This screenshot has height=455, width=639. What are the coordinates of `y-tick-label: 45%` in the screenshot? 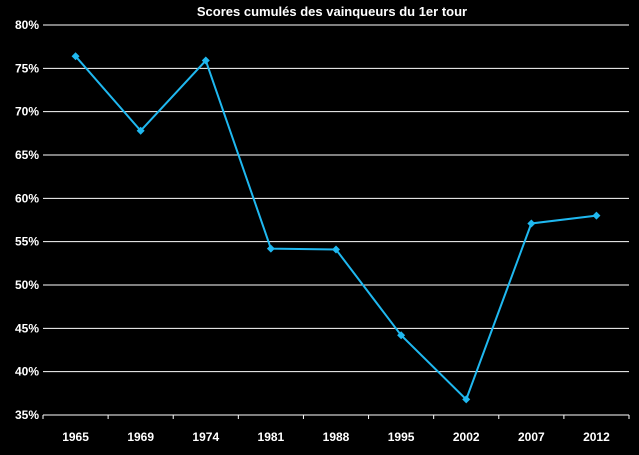 It's located at (27, 328).